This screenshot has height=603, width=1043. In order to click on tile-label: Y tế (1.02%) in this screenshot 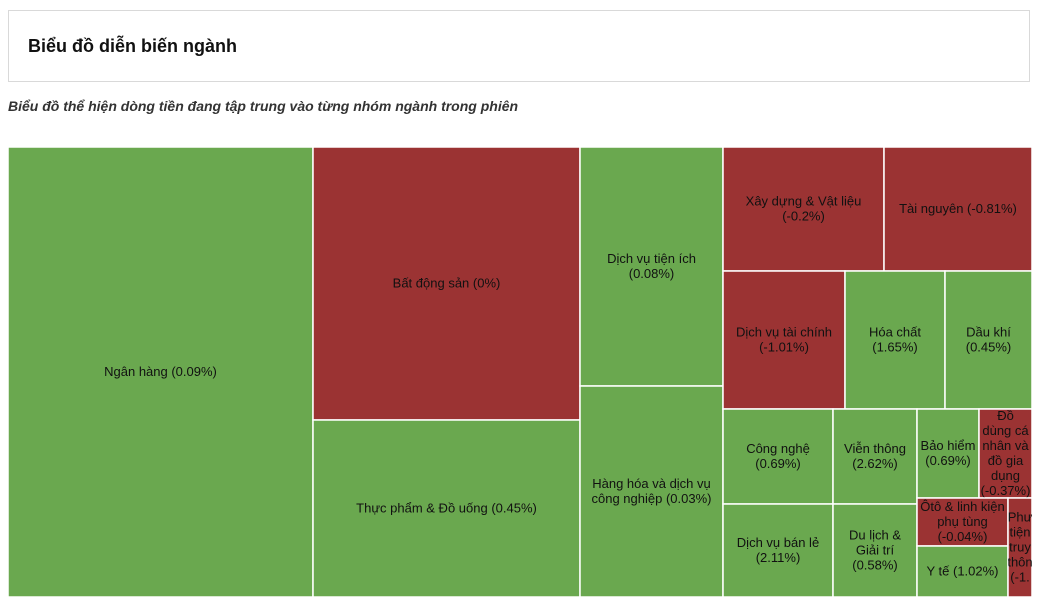, I will do `click(962, 571)`.